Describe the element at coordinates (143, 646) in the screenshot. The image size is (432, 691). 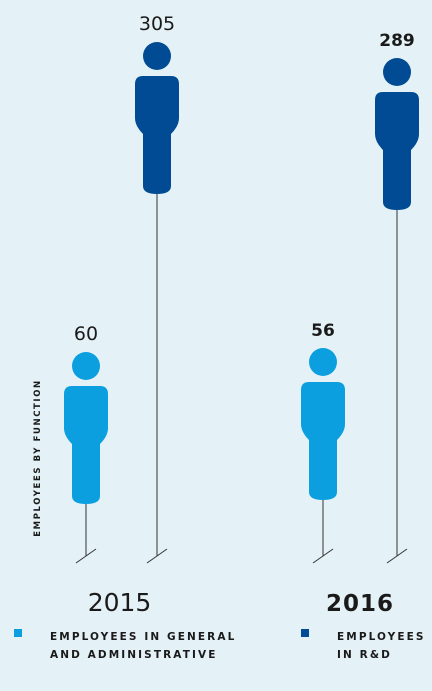
I see `legend-label-general-admin: EMPLOYEES IN GENERAL AND ADMINISTRATIVE` at that location.